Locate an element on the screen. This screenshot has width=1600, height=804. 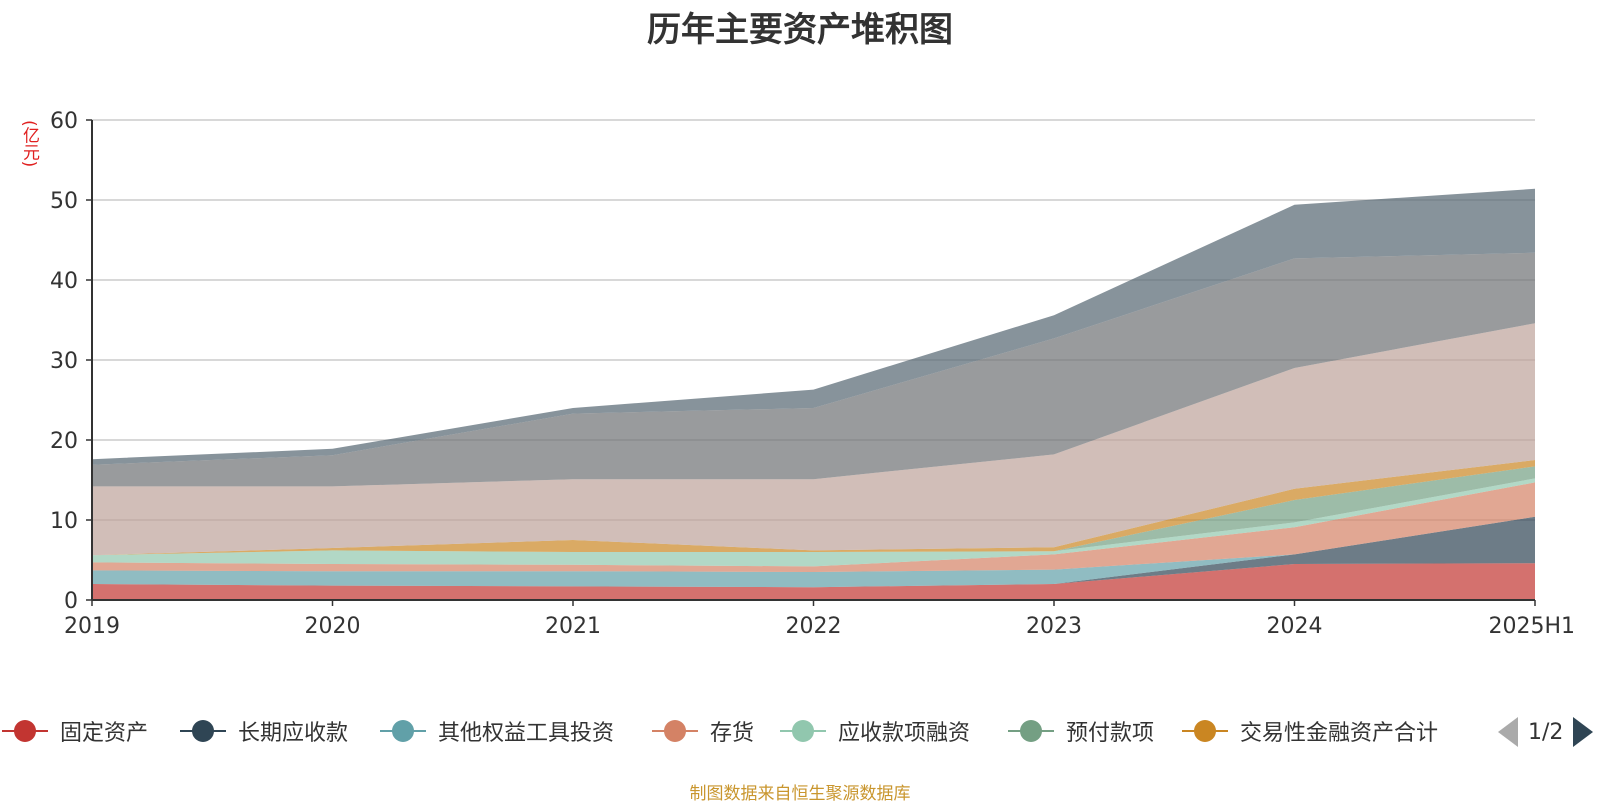
legend-label: 存货 is located at coordinates (732, 733).